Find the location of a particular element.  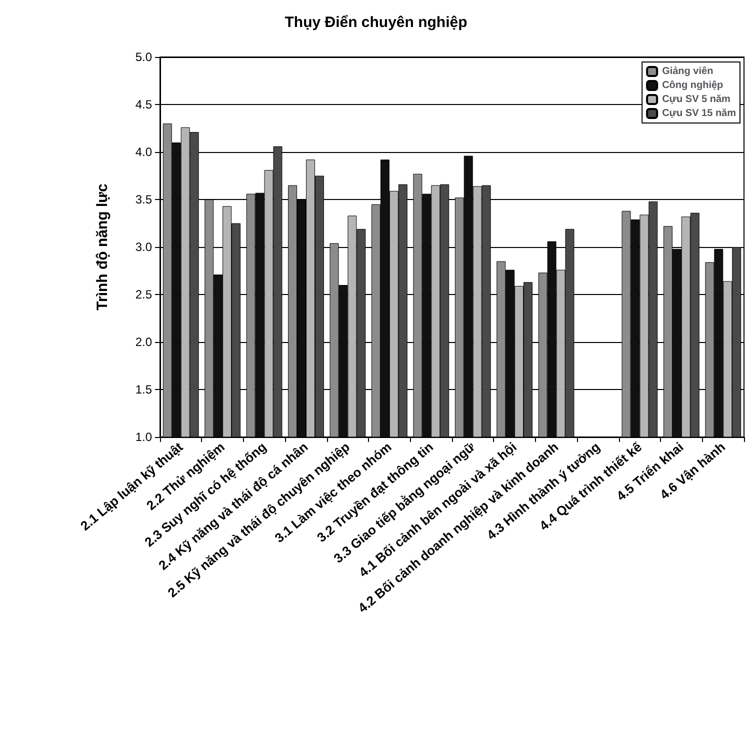

legend-label: Giảng viên is located at coordinates (688, 71).